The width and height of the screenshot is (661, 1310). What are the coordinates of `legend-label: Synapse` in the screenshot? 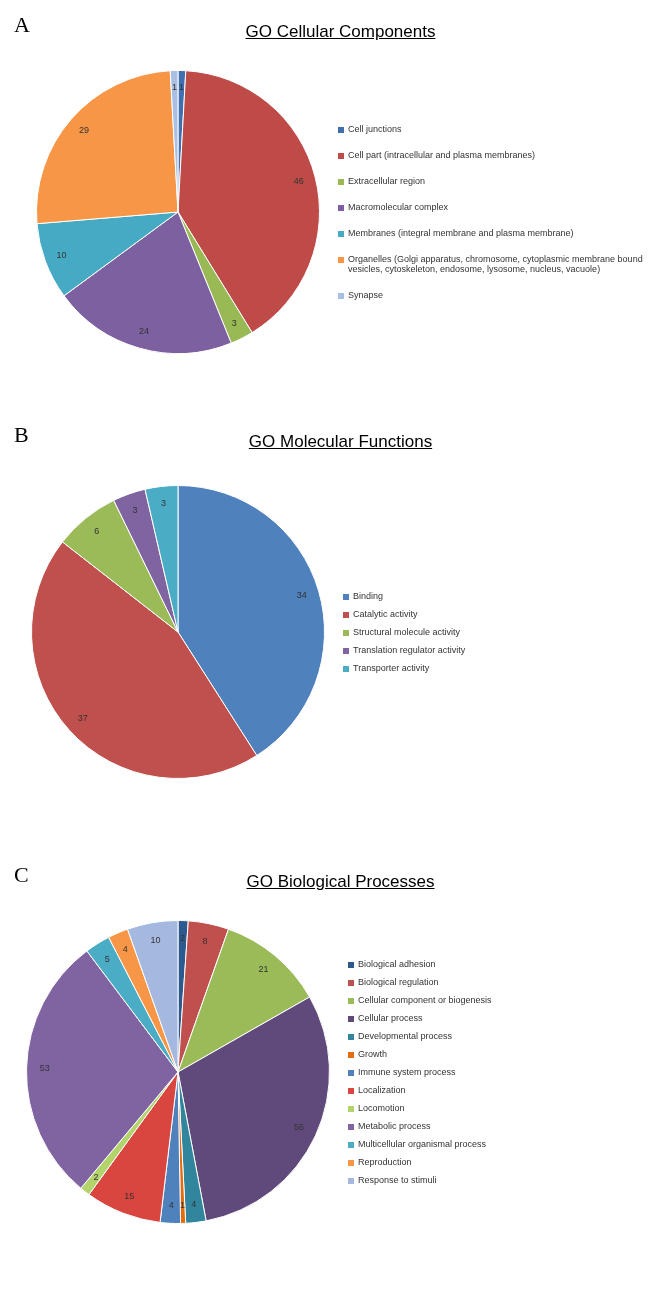 It's located at (366, 295).